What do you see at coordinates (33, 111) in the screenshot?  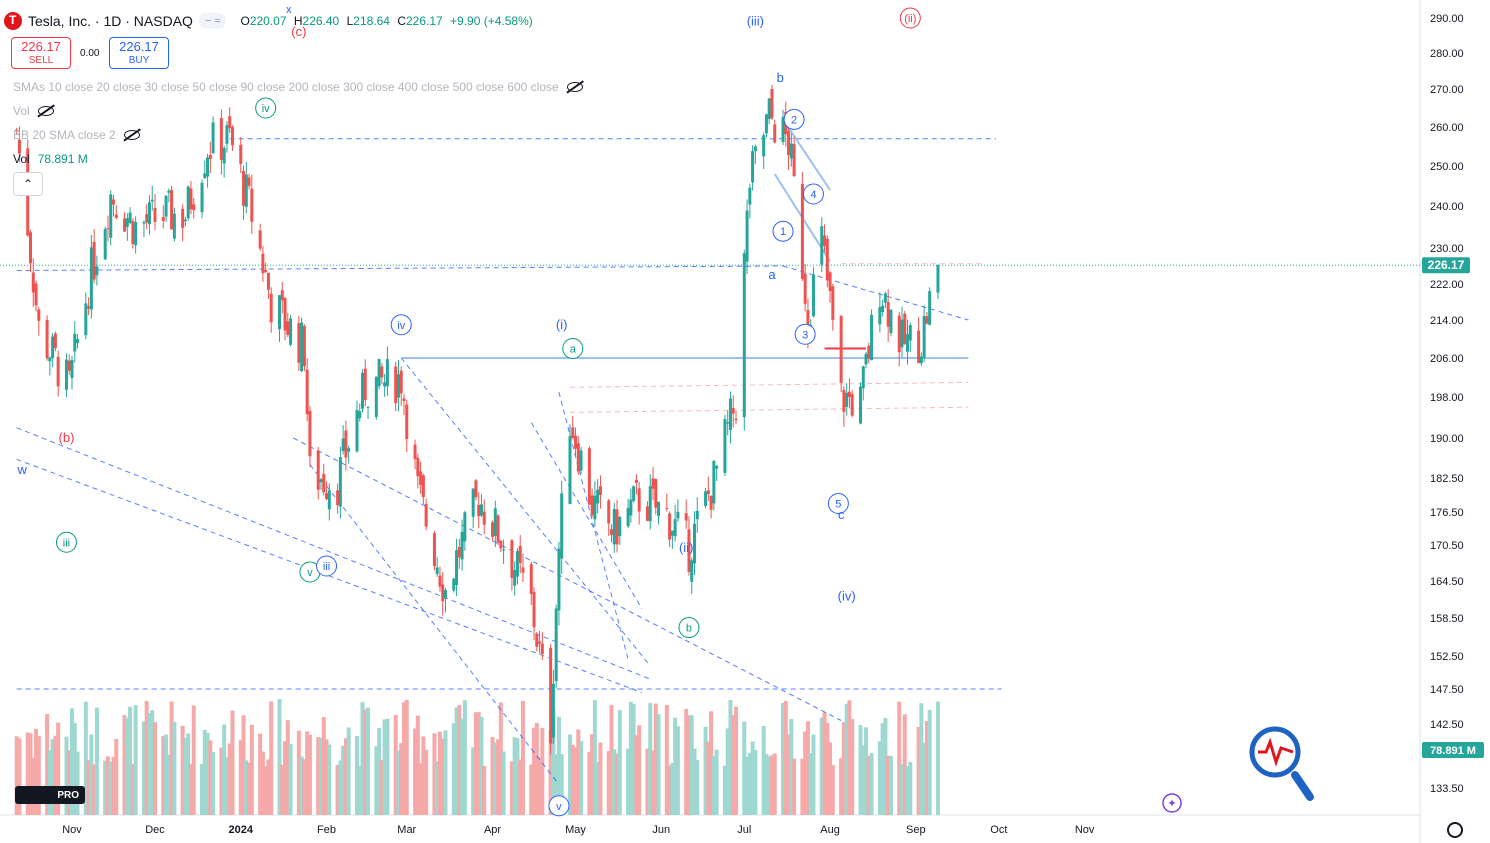 I see `vol-indicator-row: Vol` at bounding box center [33, 111].